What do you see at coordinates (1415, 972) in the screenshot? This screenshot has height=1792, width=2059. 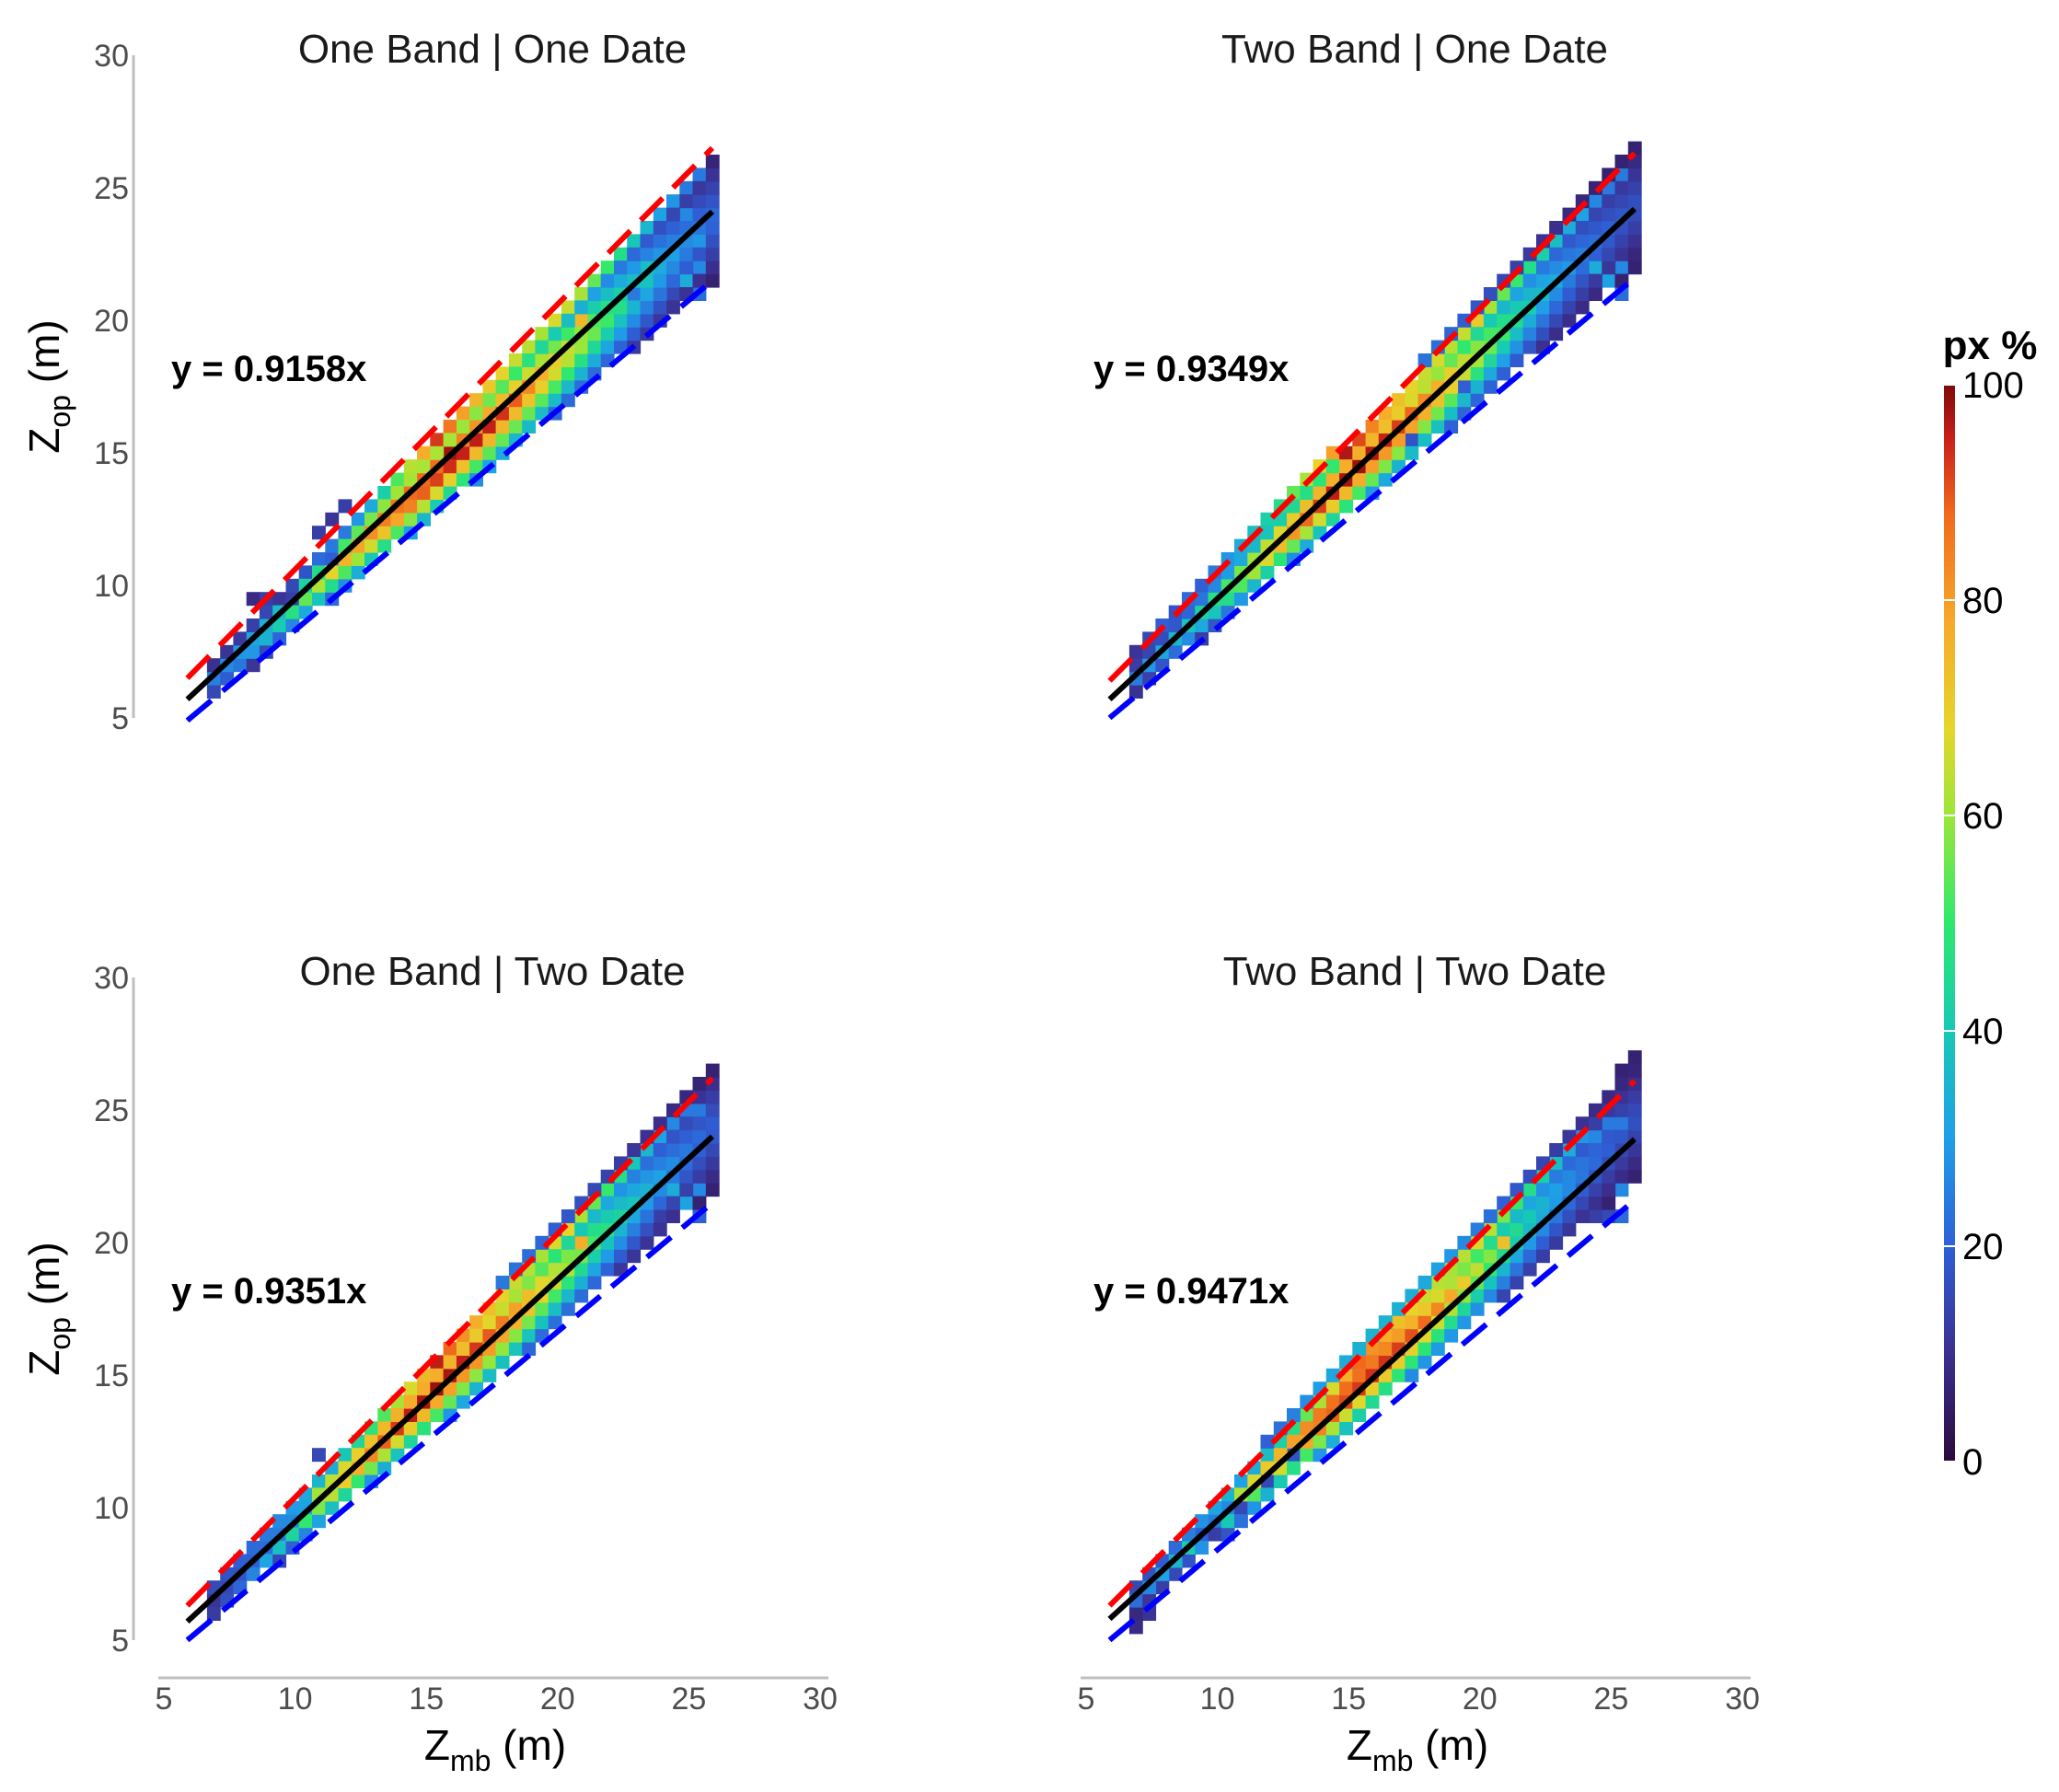 I see `panel-title: Two Band | Two Date` at bounding box center [1415, 972].